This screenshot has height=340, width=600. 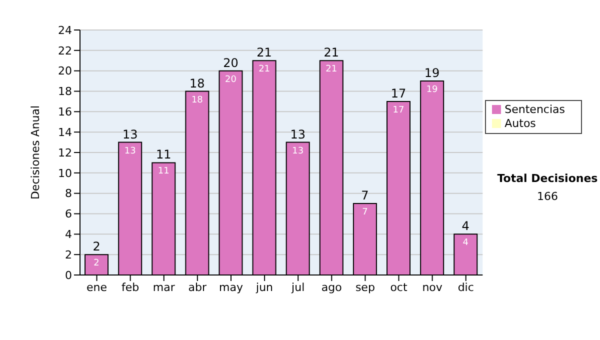 I want to click on x-tick-label: ago, so click(x=331, y=287).